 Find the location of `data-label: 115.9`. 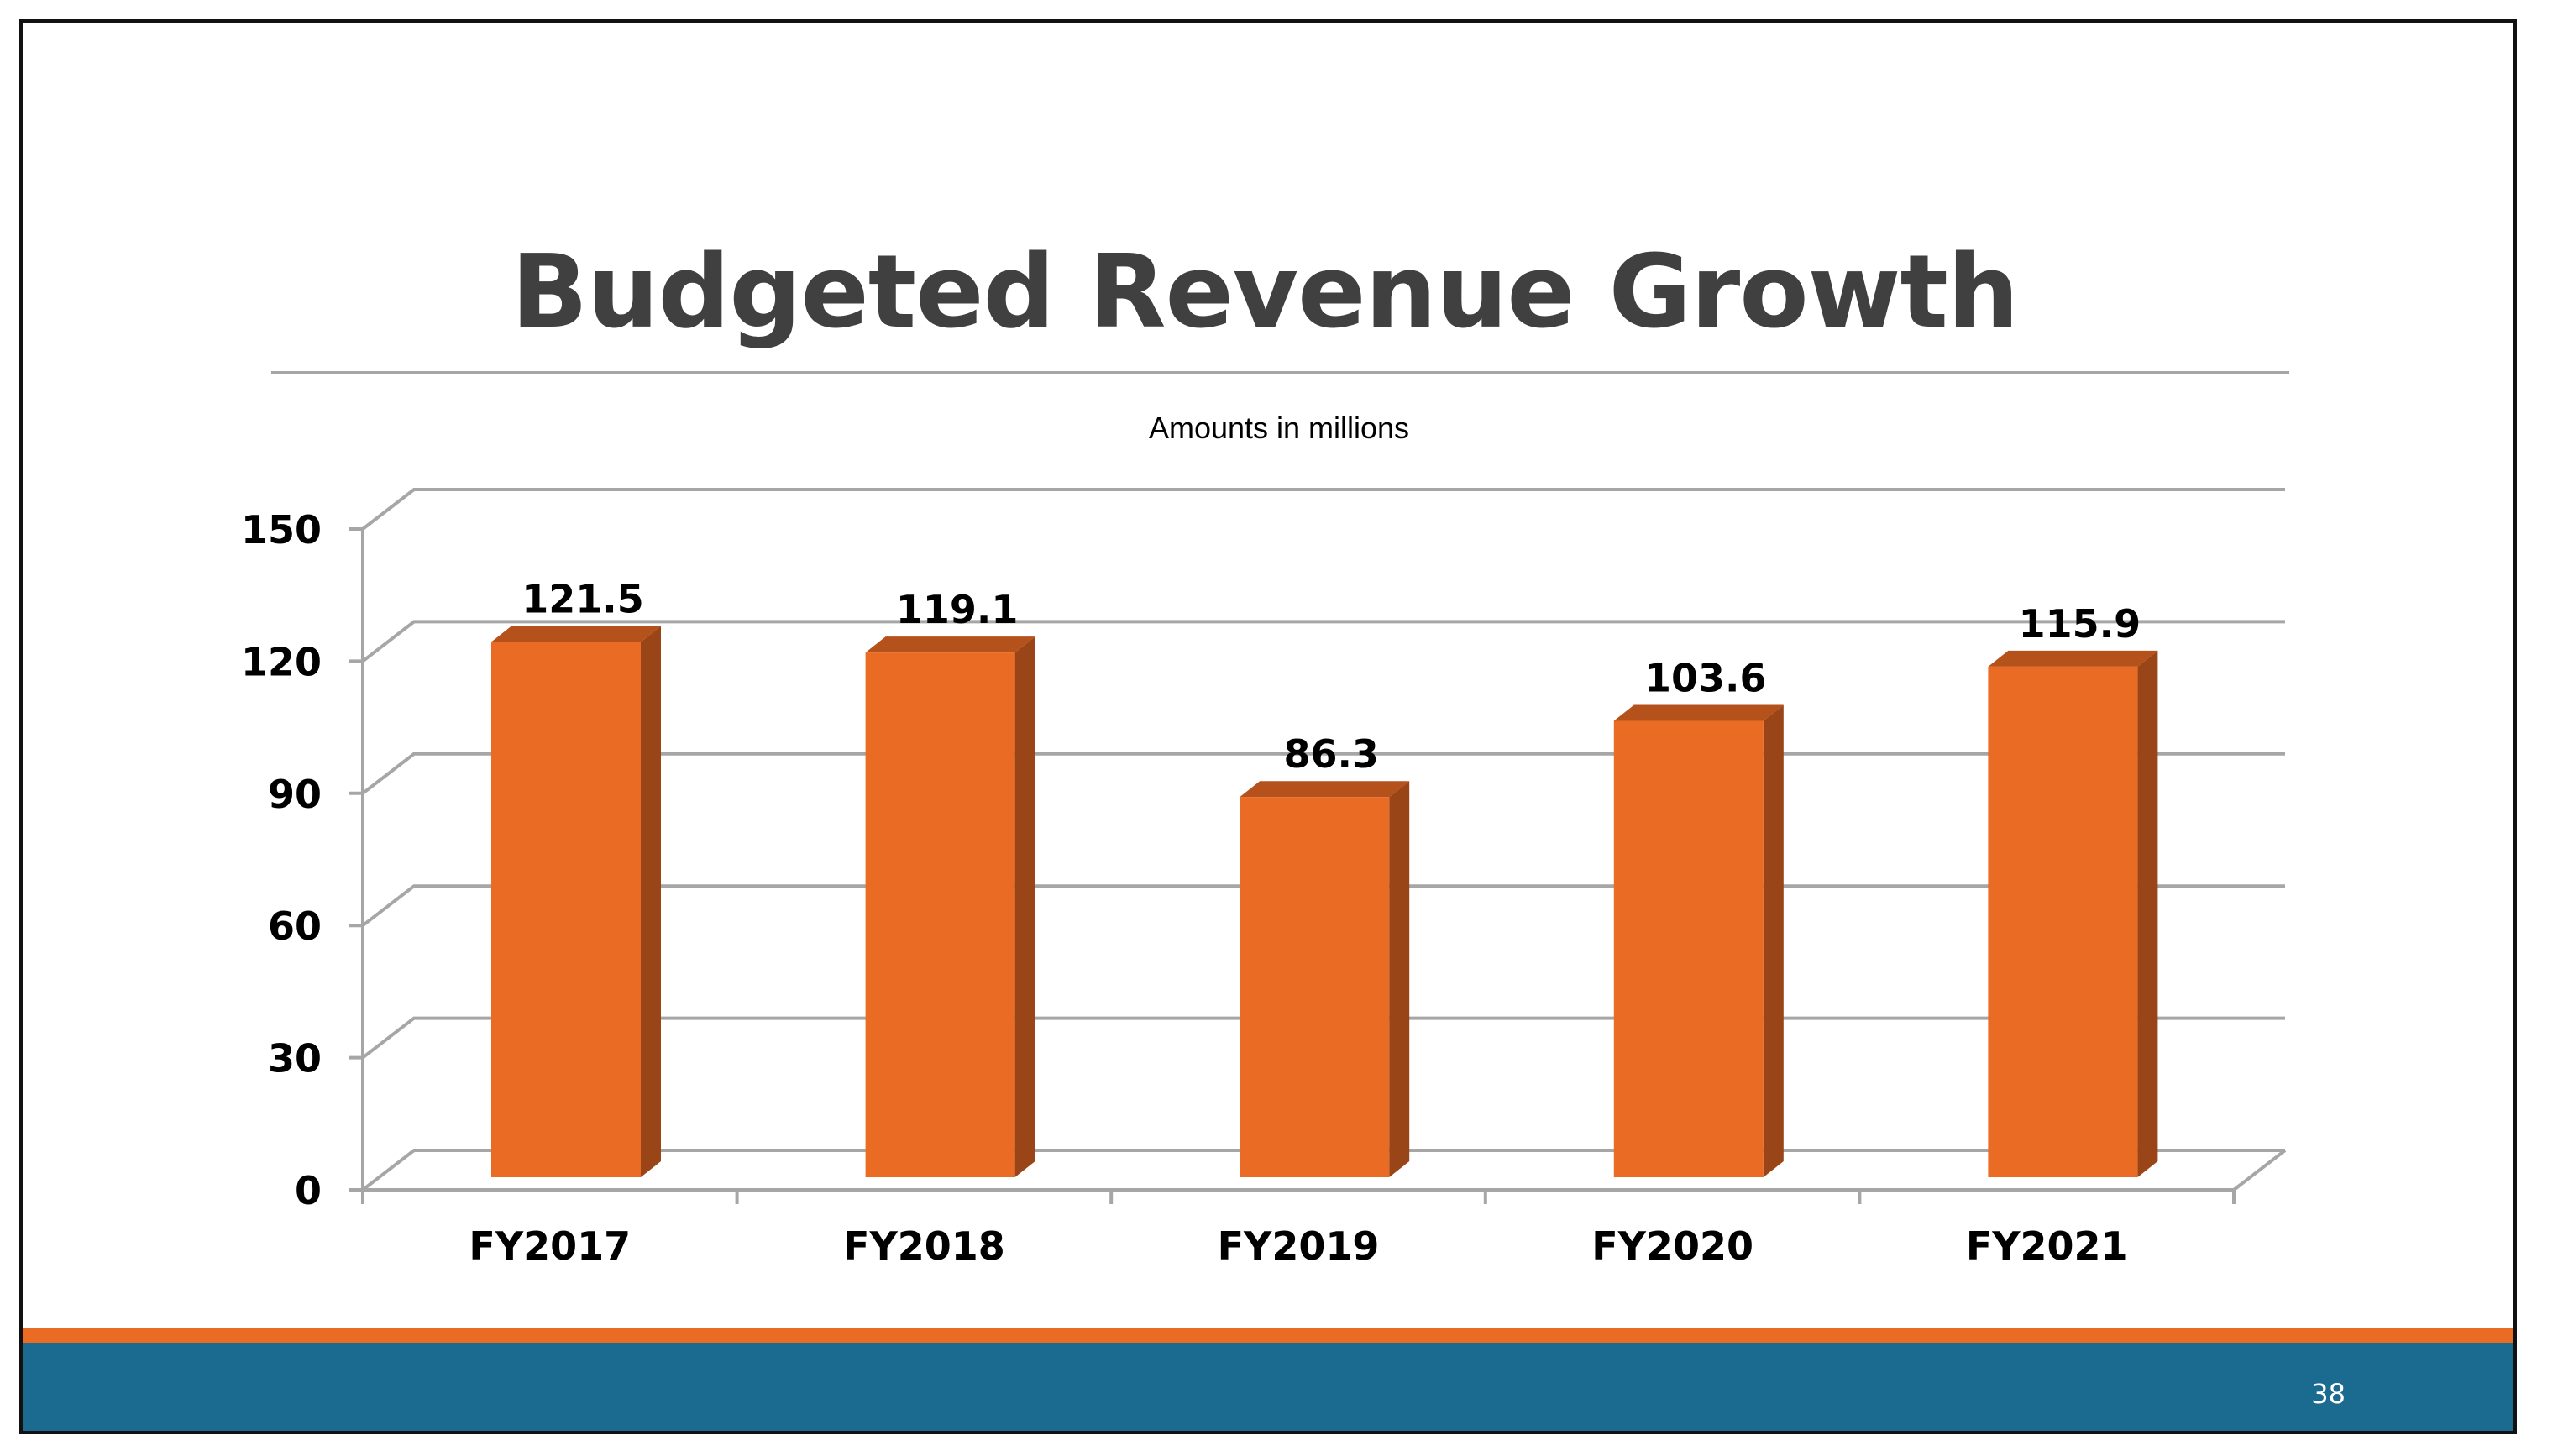

data-label: 115.9 is located at coordinates (2080, 624).